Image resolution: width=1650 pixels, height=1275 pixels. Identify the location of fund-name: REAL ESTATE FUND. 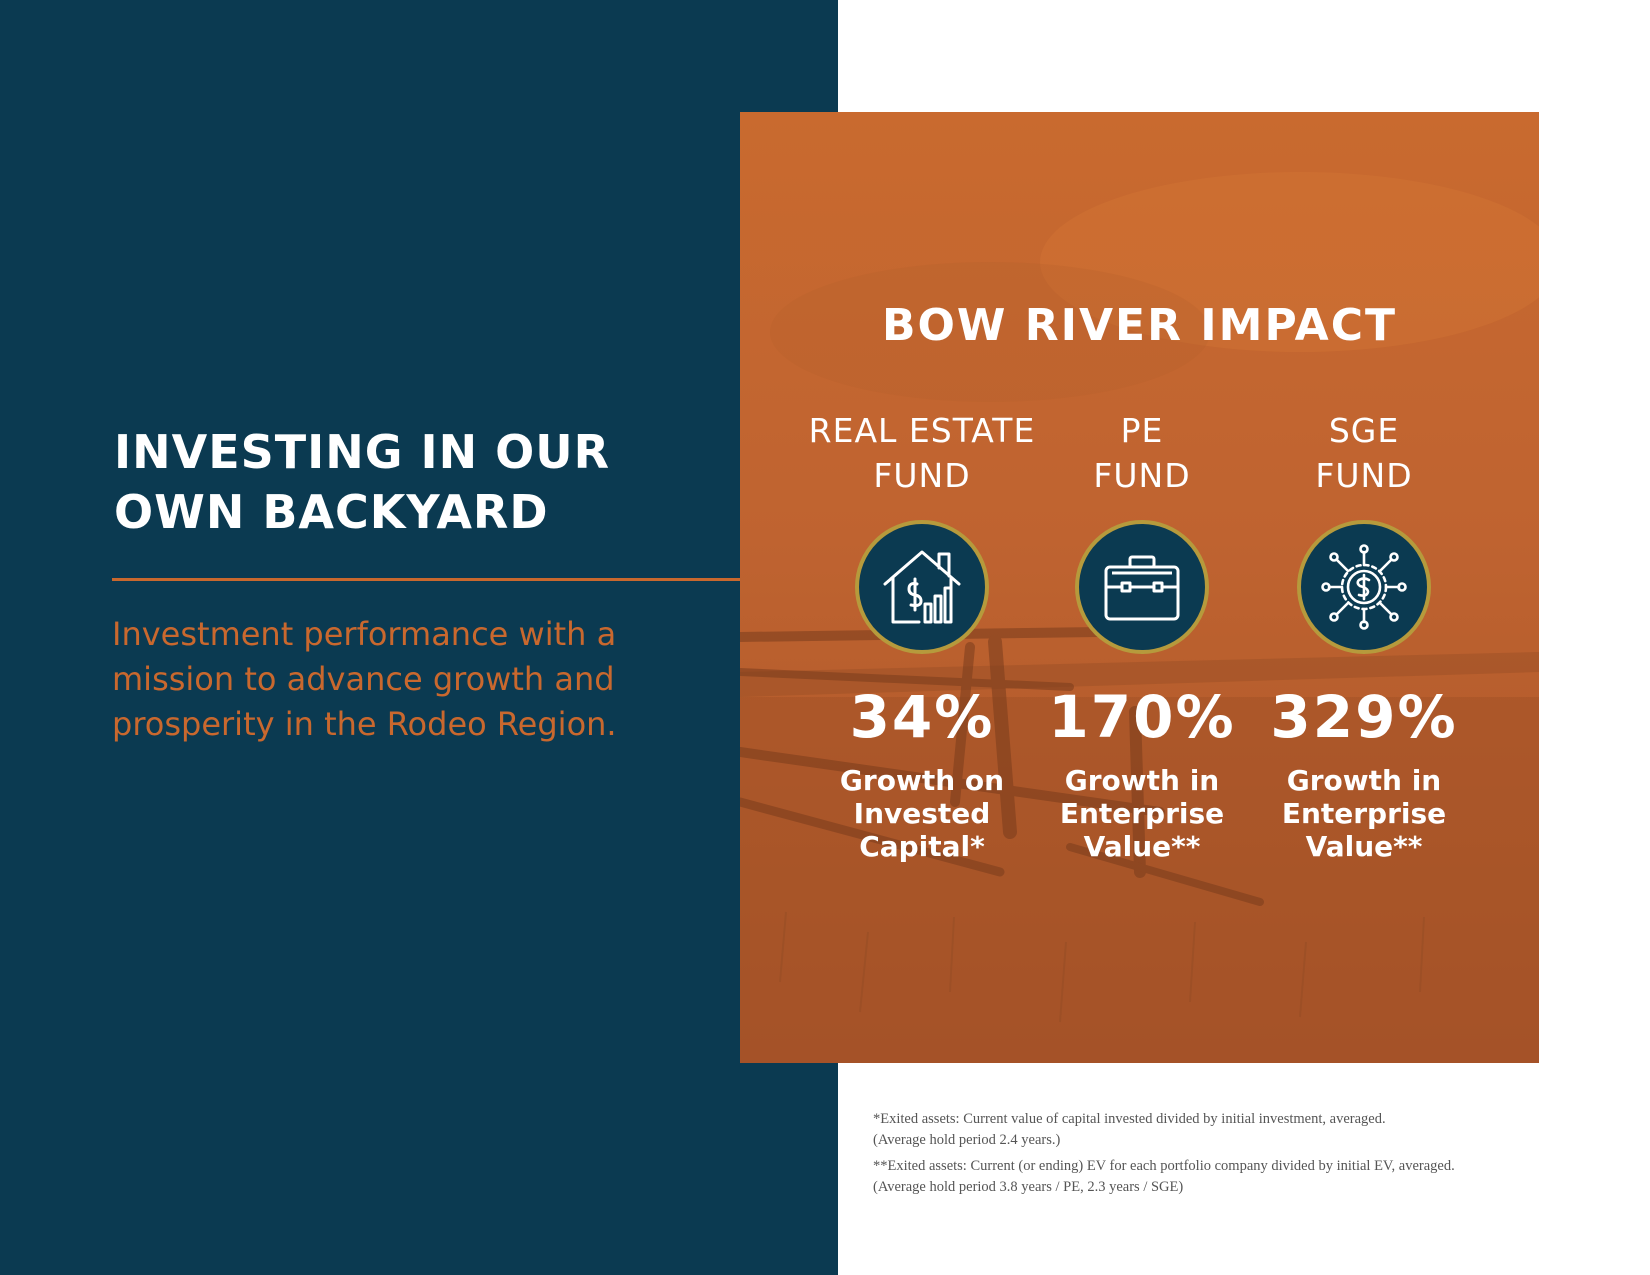
(922, 453).